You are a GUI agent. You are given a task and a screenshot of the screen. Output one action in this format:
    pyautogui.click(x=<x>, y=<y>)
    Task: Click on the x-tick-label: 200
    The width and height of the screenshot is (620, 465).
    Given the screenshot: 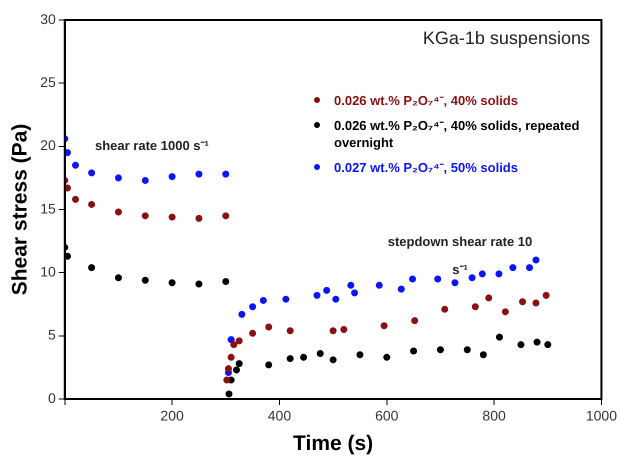 What is the action you would take?
    pyautogui.click(x=172, y=415)
    